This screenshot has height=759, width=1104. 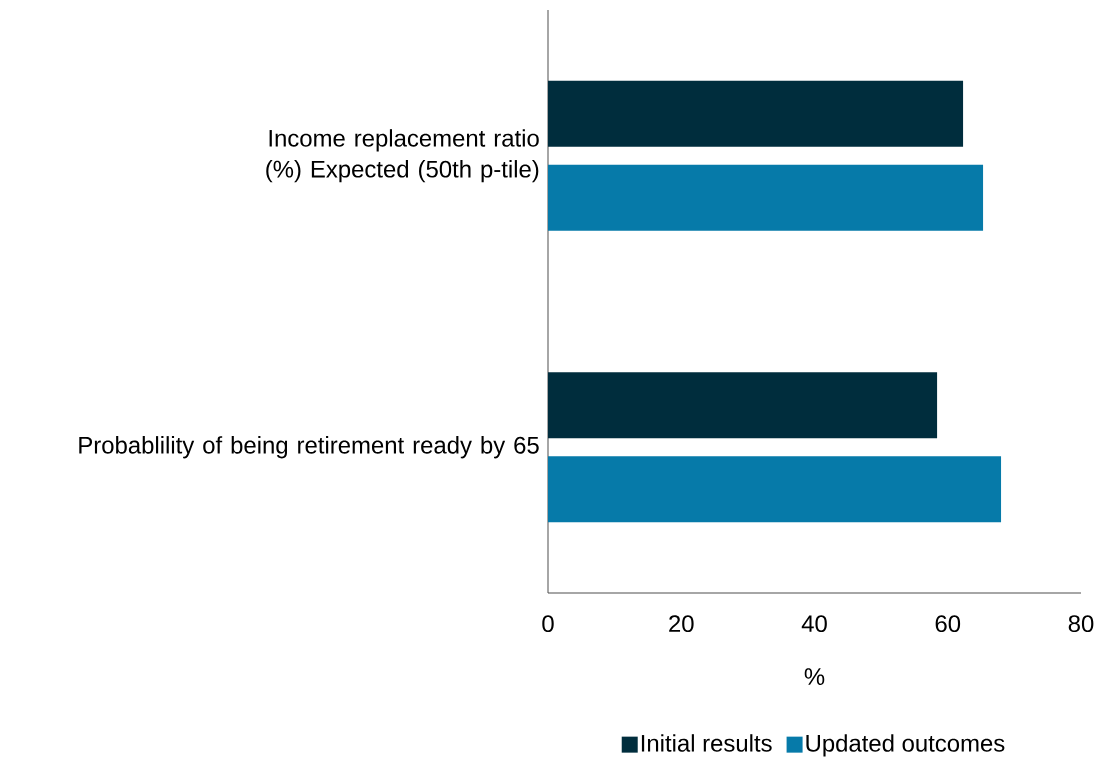 I want to click on legend-label: Updated outcomes, so click(x=905, y=745).